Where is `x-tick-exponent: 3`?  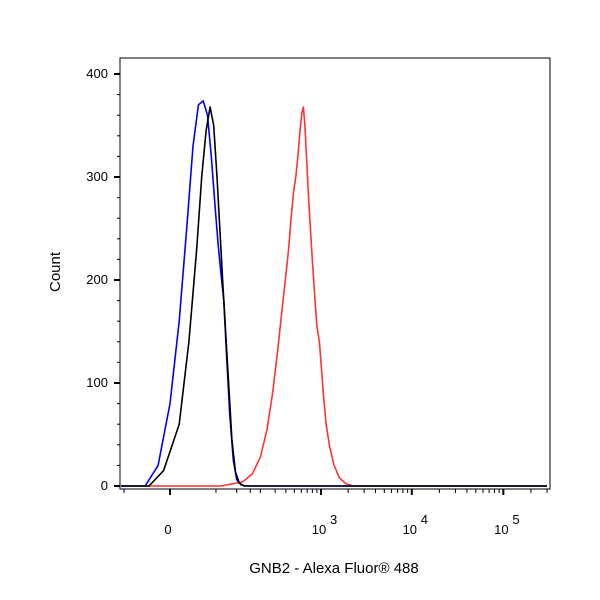
x-tick-exponent: 3 is located at coordinates (333, 519).